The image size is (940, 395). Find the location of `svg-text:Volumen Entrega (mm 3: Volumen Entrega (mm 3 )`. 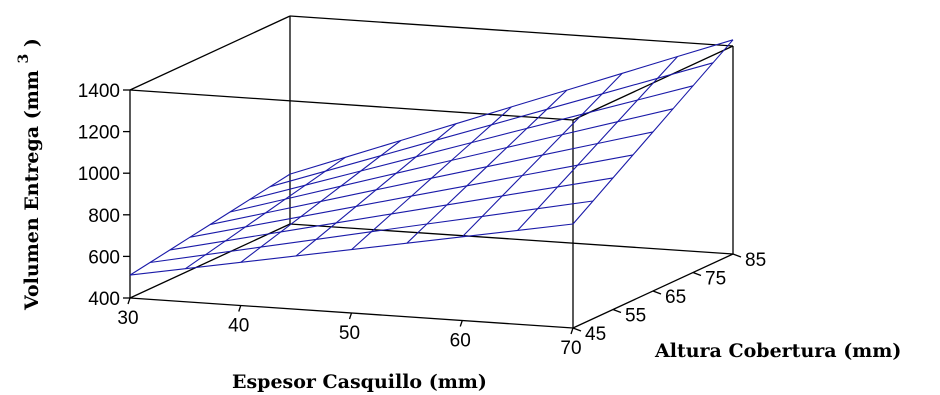

svg-text:Volumen Entrega (mm 3: Volumen Entrega (mm 3 ) is located at coordinates (27, 174).